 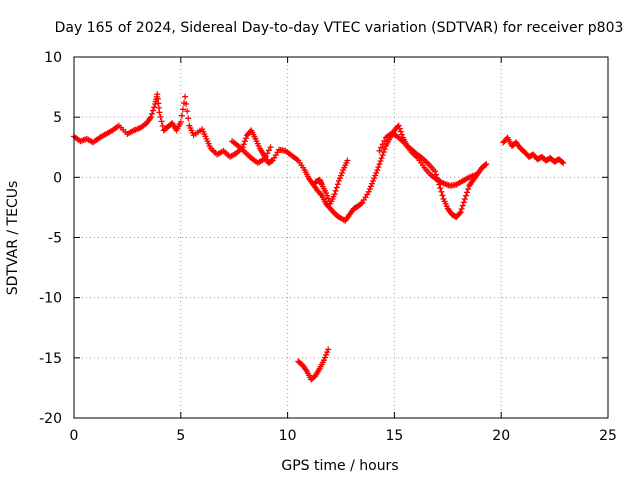 What do you see at coordinates (501, 436) in the screenshot?
I see `x-tick-label: 20` at bounding box center [501, 436].